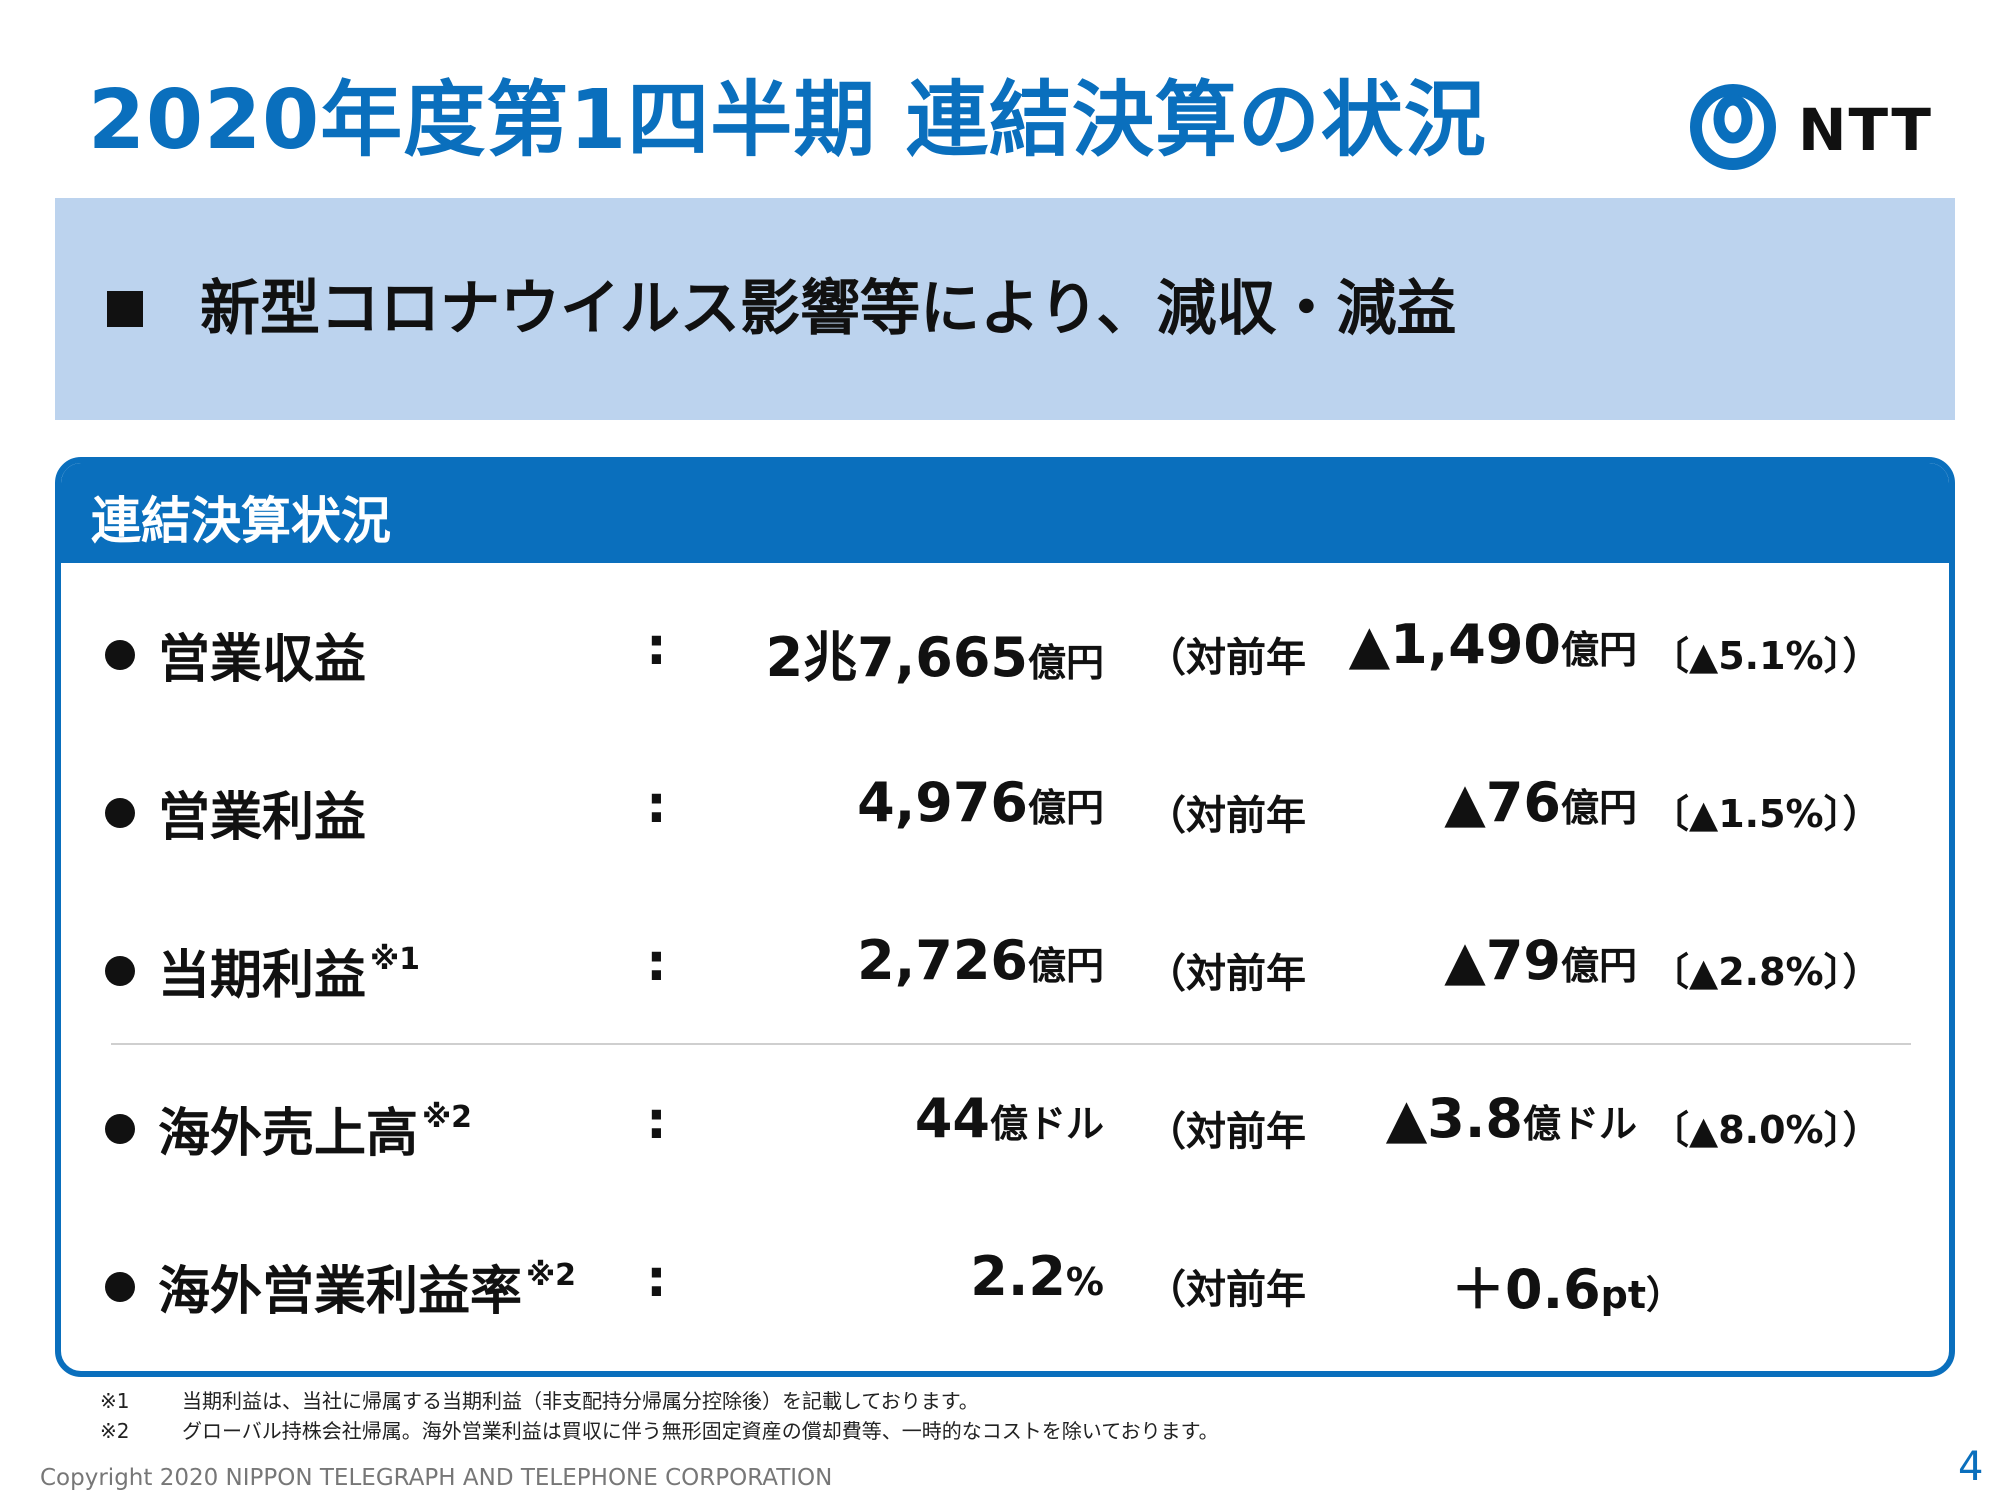 This screenshot has width=2000, height=1500. What do you see at coordinates (828, 309) in the screenshot?
I see `summary-text: 新型コロナウイルス影響等により、減収・減益` at bounding box center [828, 309].